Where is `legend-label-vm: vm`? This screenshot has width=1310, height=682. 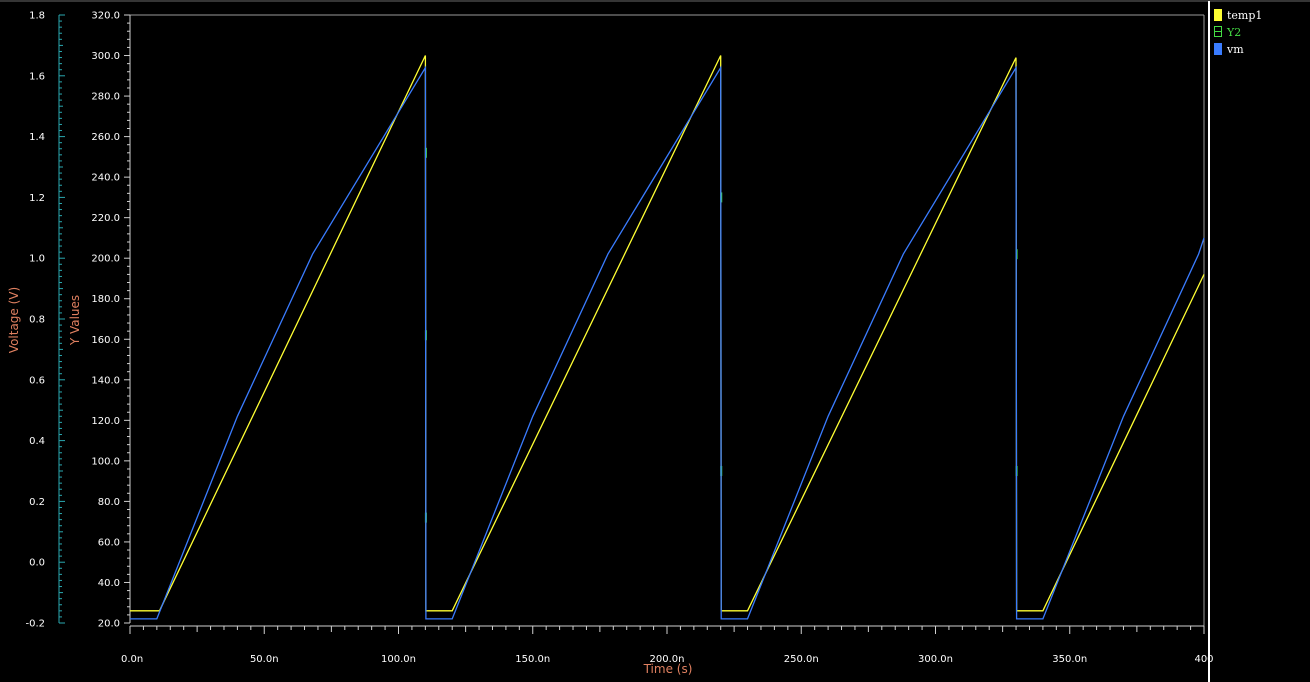 legend-label-vm: vm is located at coordinates (1235, 49).